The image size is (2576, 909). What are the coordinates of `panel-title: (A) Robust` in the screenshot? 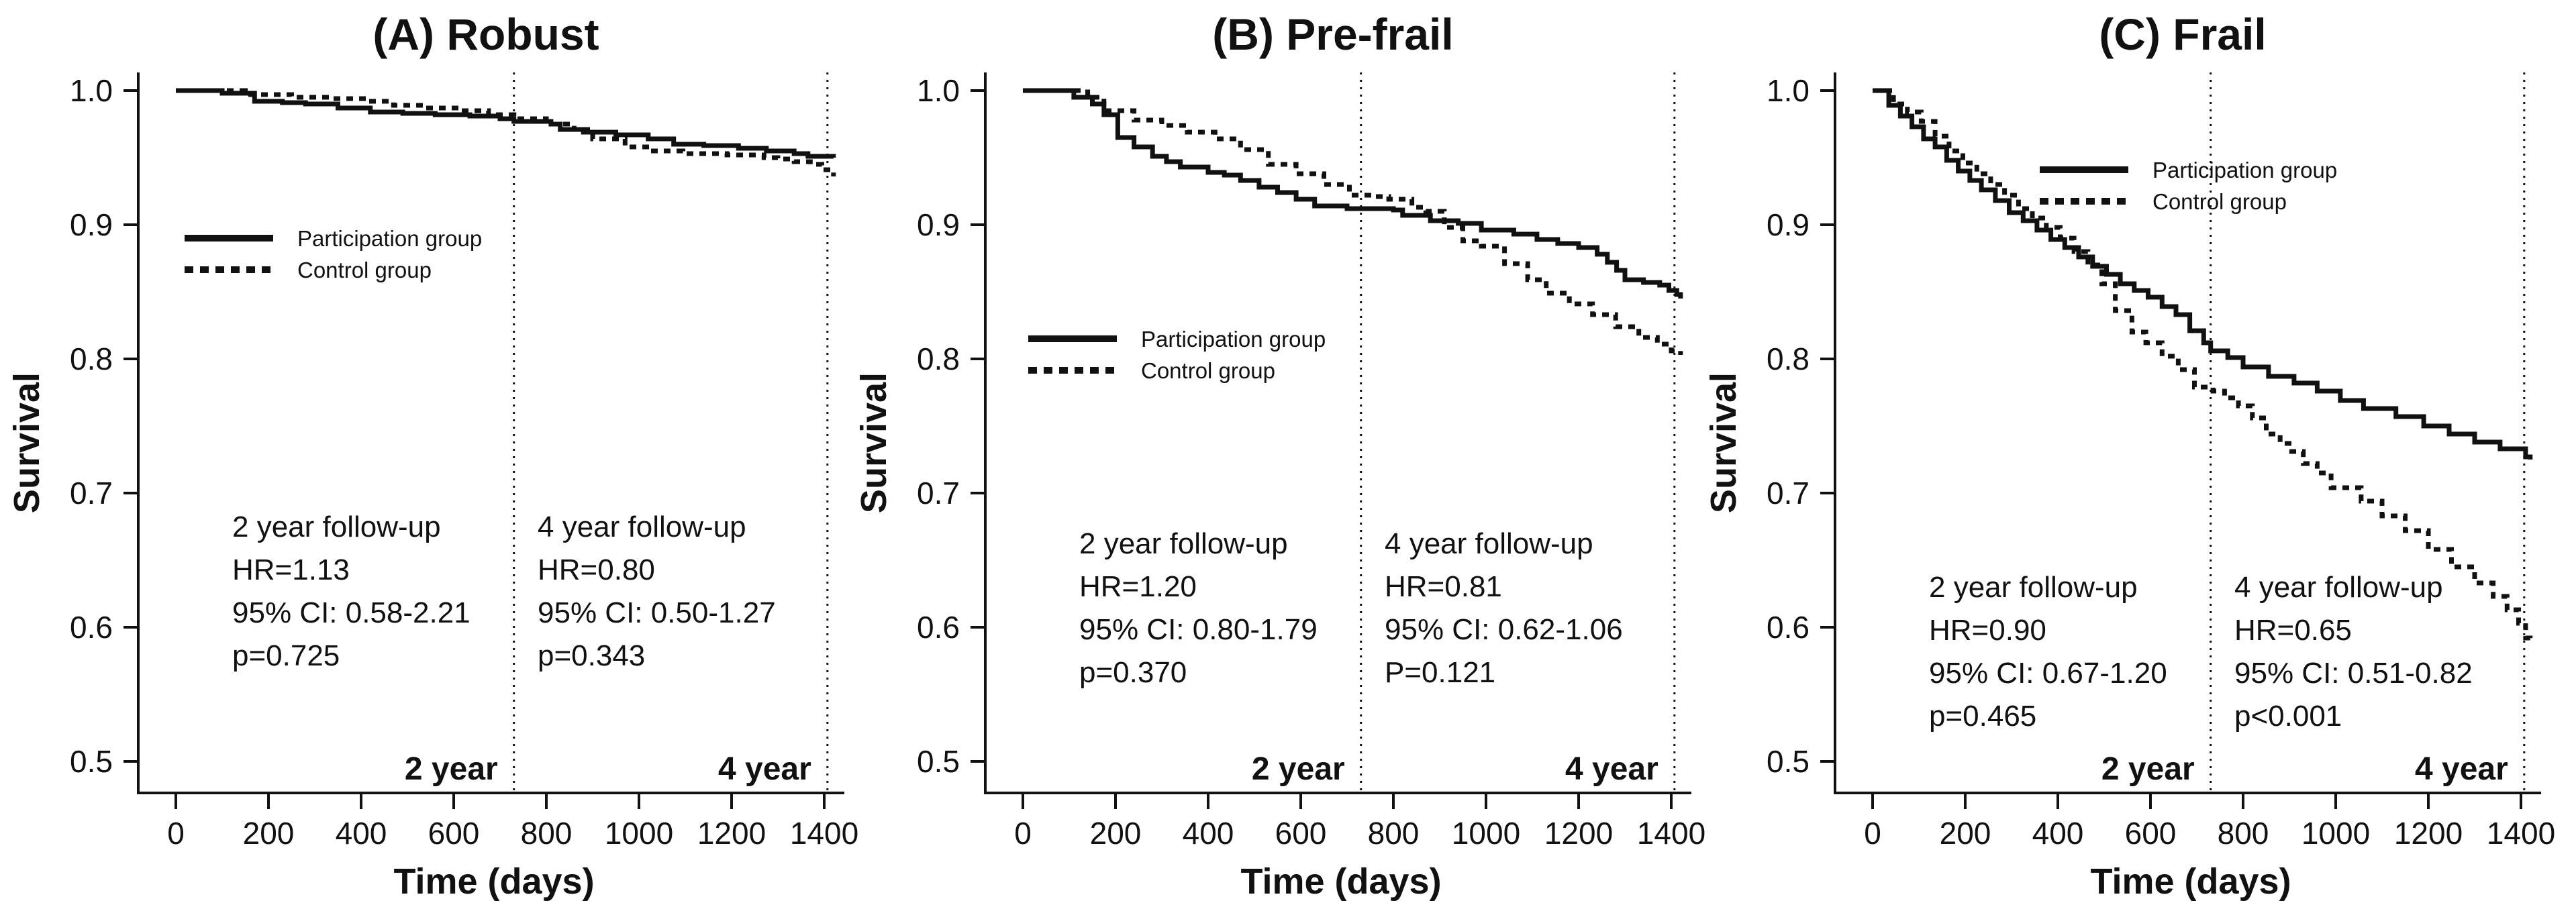 It's located at (486, 34).